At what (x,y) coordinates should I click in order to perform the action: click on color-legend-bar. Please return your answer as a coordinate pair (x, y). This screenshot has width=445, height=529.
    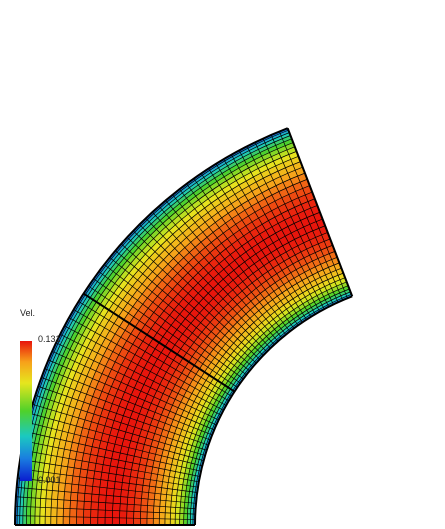
    Looking at the image, I should click on (26, 411).